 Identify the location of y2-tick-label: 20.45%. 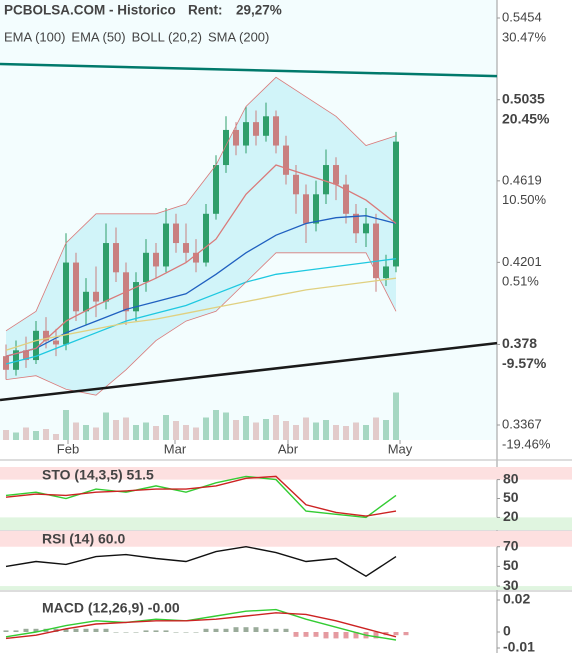
(526, 118).